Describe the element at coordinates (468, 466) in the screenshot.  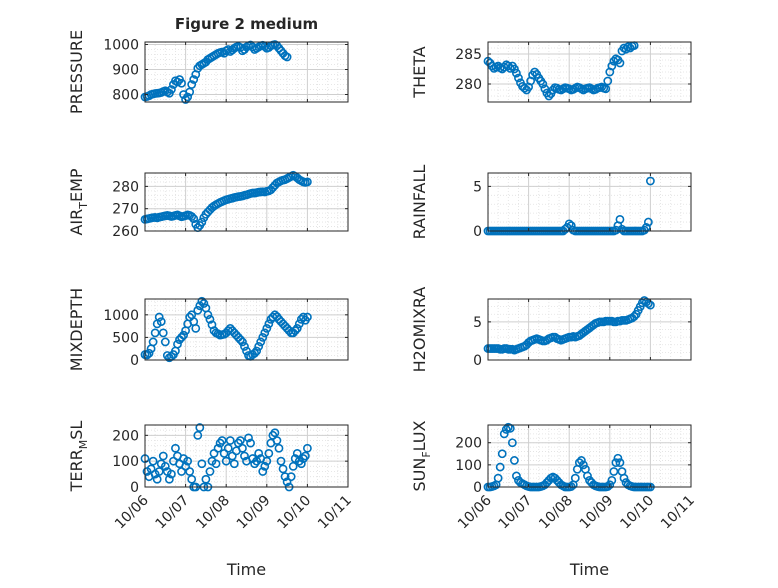
I see `y-tick-label: 100` at that location.